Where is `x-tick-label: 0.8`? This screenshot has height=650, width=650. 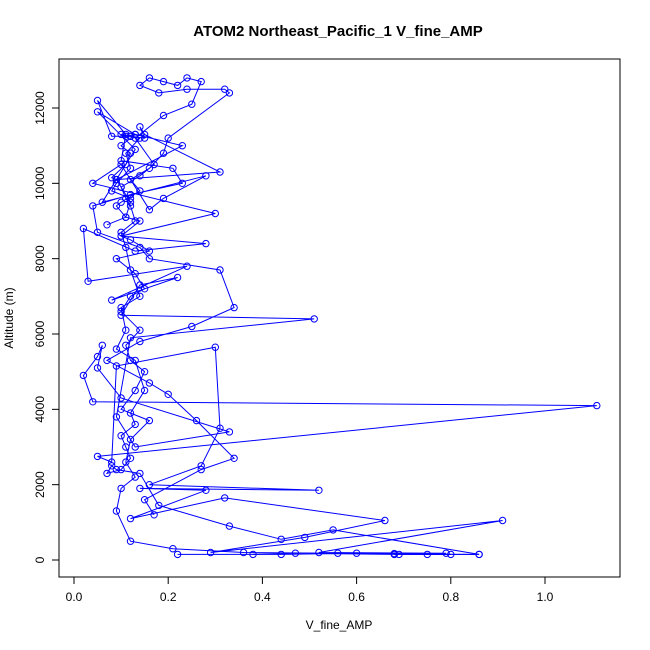 x-tick-label: 0.8 is located at coordinates (450, 597).